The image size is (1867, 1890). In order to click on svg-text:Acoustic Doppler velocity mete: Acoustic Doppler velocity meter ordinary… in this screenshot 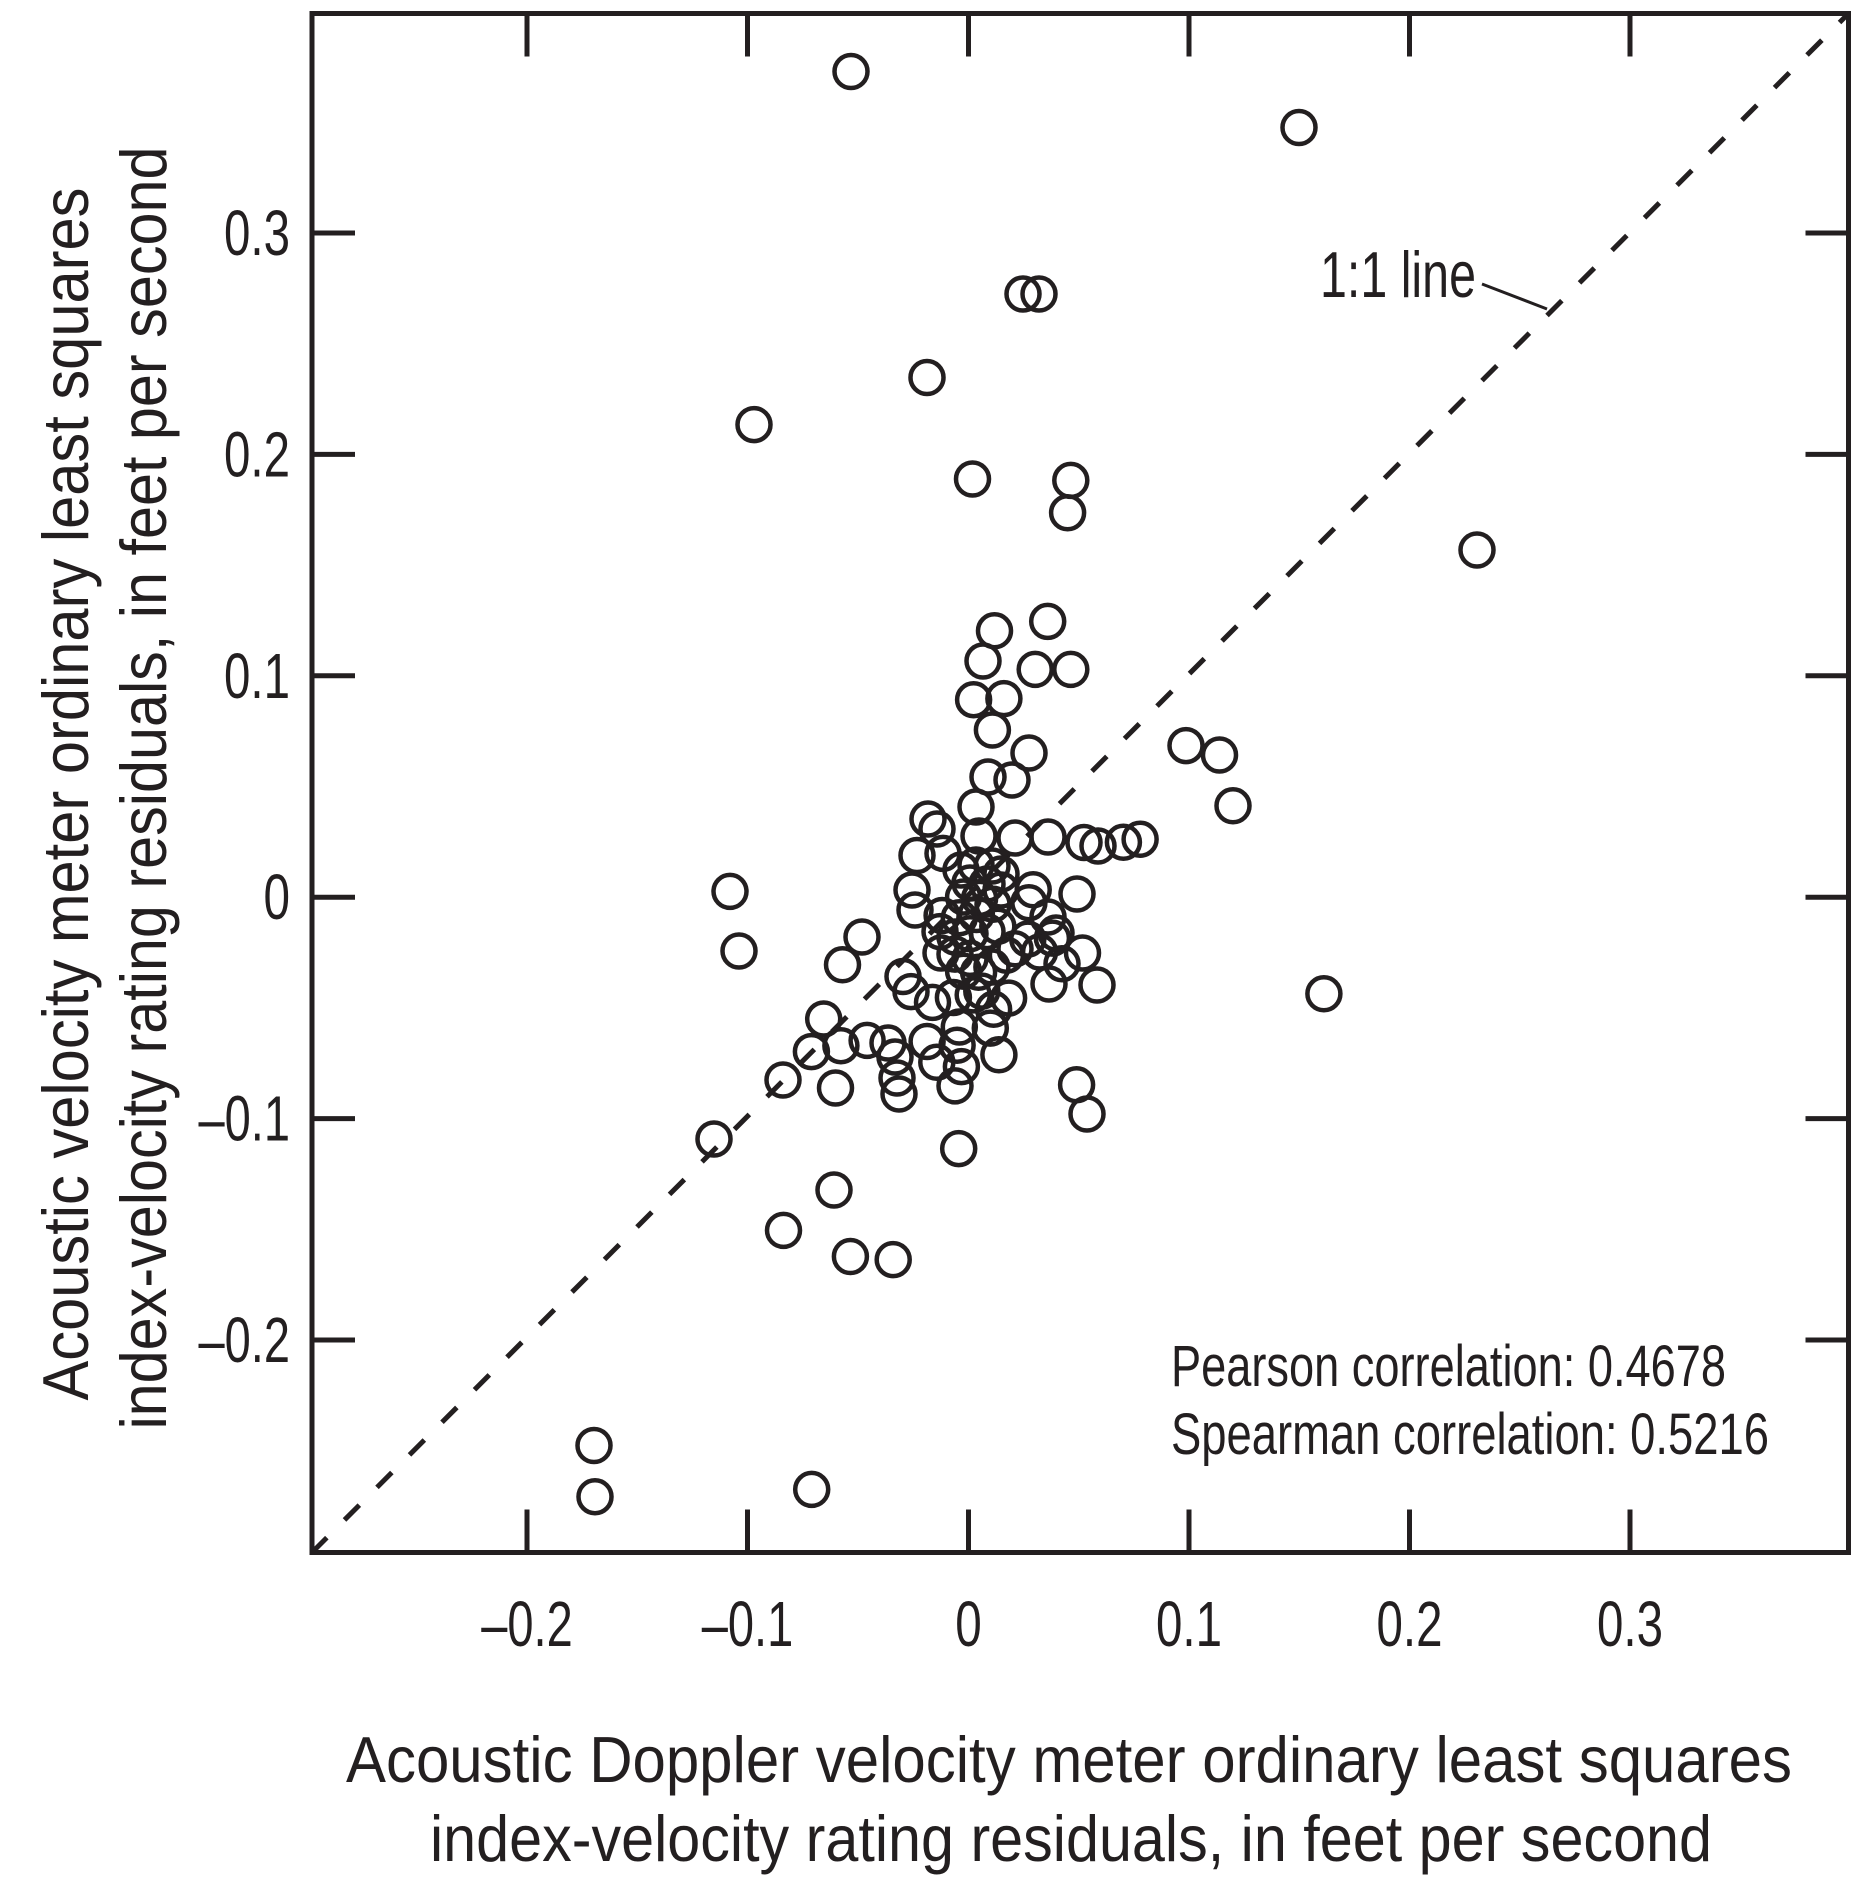, I will do `click(1069, 1759)`.